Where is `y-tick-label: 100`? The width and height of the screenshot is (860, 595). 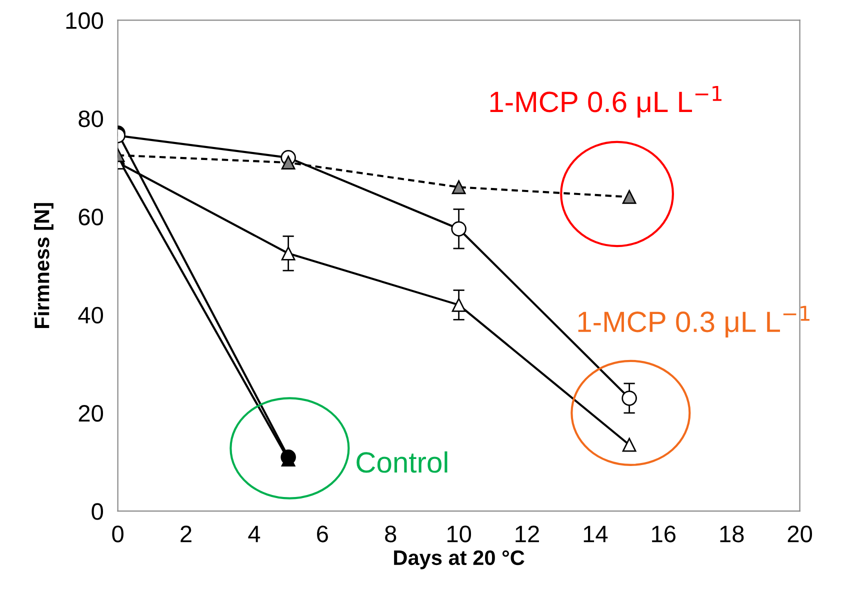 y-tick-label: 100 is located at coordinates (85, 21).